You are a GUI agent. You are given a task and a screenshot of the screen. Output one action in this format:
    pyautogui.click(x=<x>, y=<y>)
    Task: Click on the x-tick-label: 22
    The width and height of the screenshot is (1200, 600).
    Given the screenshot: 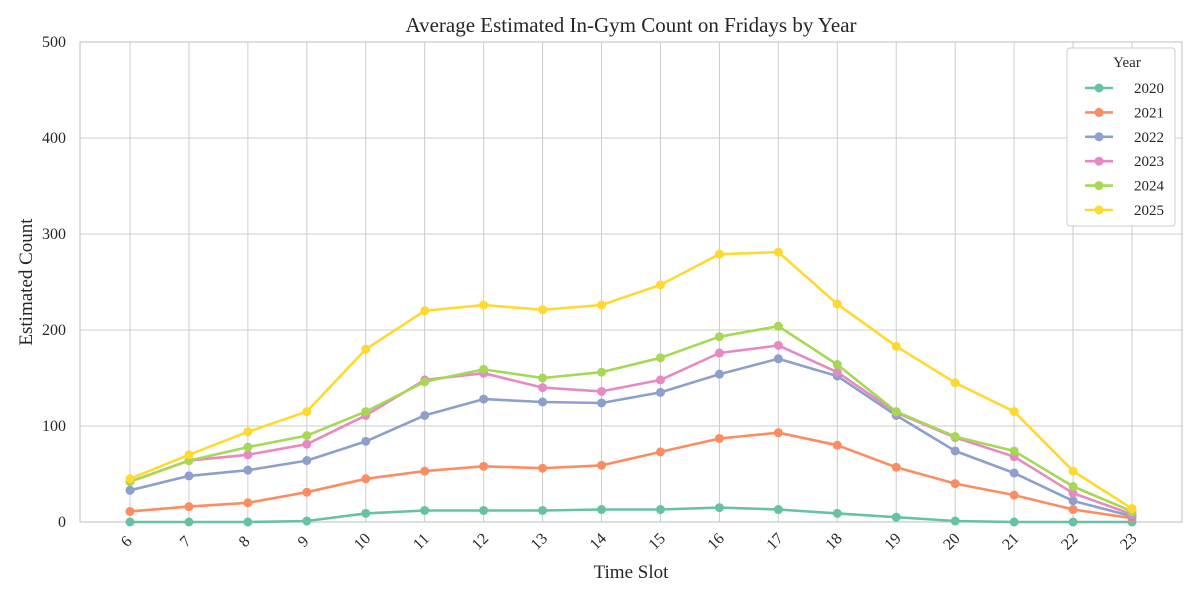 What is the action you would take?
    pyautogui.click(x=1069, y=541)
    